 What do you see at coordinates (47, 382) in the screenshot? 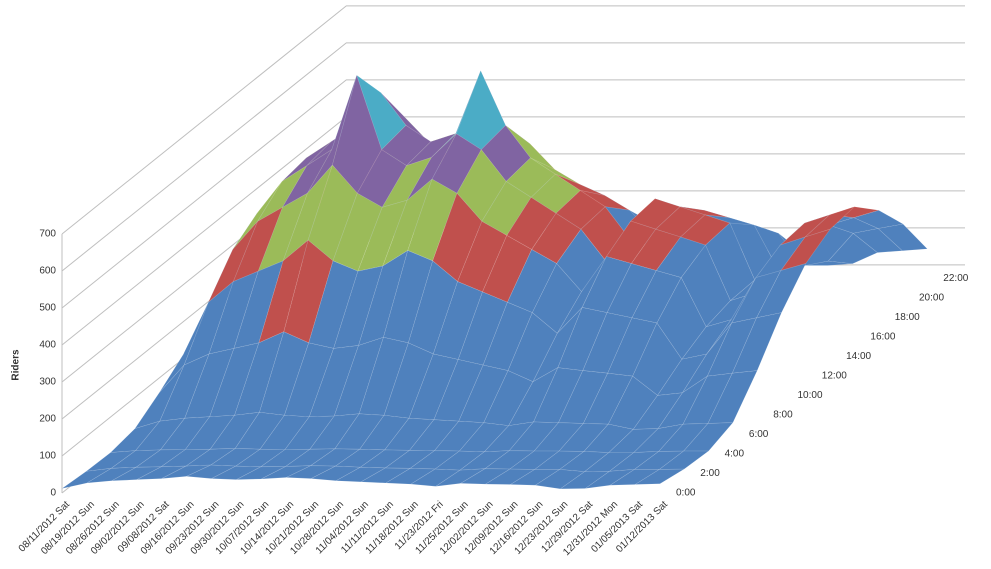
I see `y-tick-label: 300` at bounding box center [47, 382].